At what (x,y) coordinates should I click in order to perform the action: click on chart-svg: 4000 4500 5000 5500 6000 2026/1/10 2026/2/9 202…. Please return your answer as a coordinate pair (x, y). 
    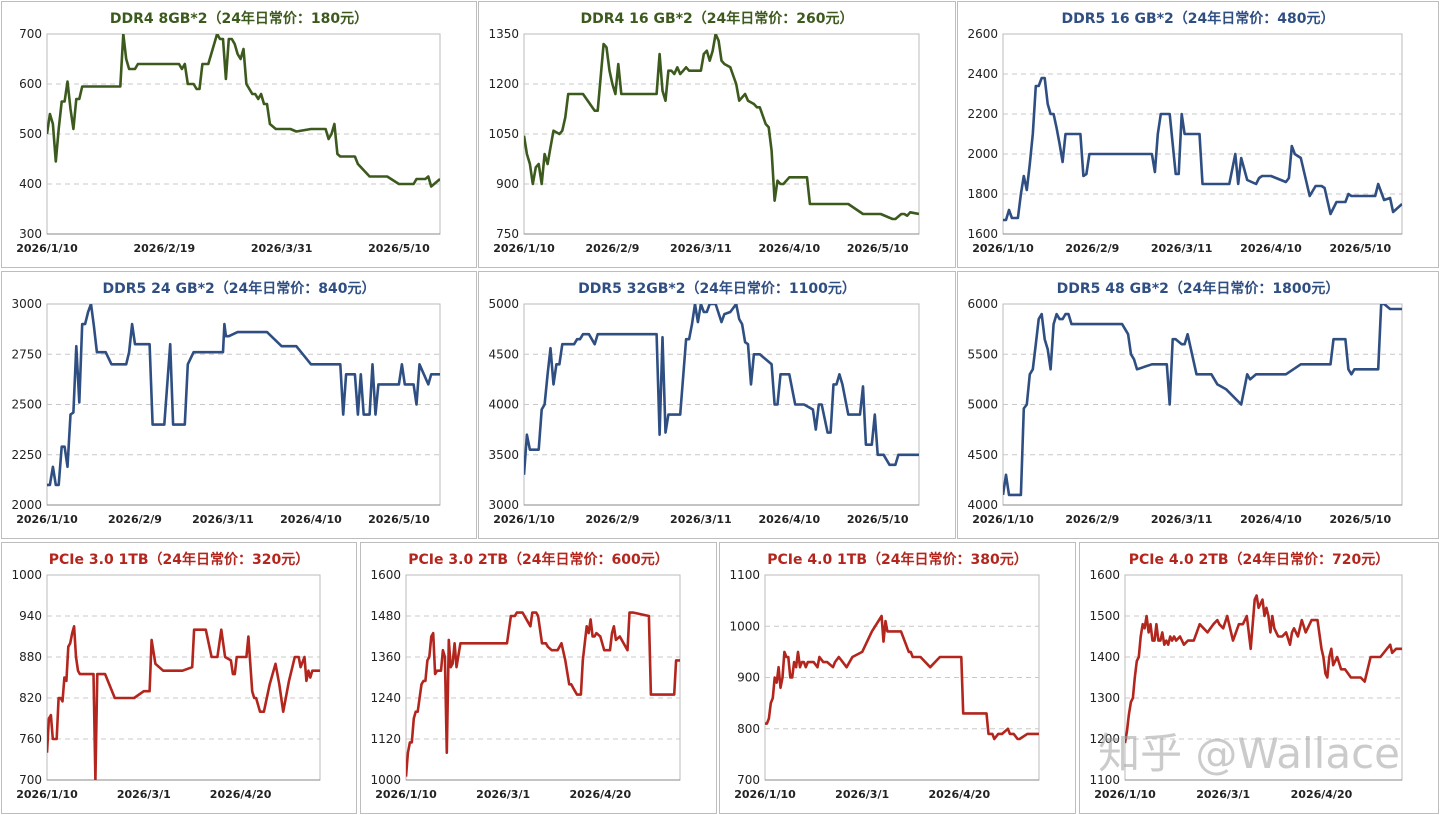
    Looking at the image, I should click on (1185, 411).